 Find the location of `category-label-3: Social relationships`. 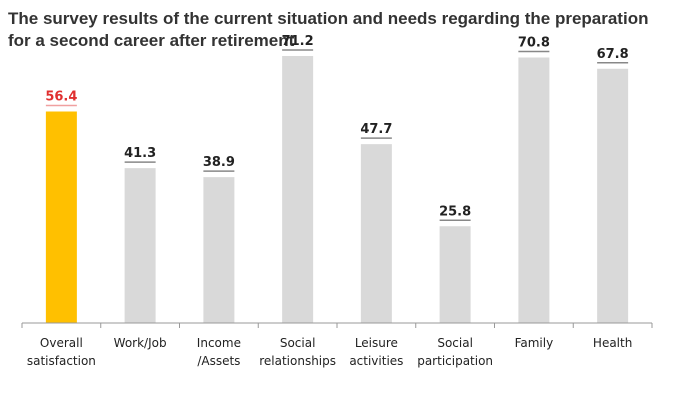

category-label-3: Social relationships is located at coordinates (297, 352).